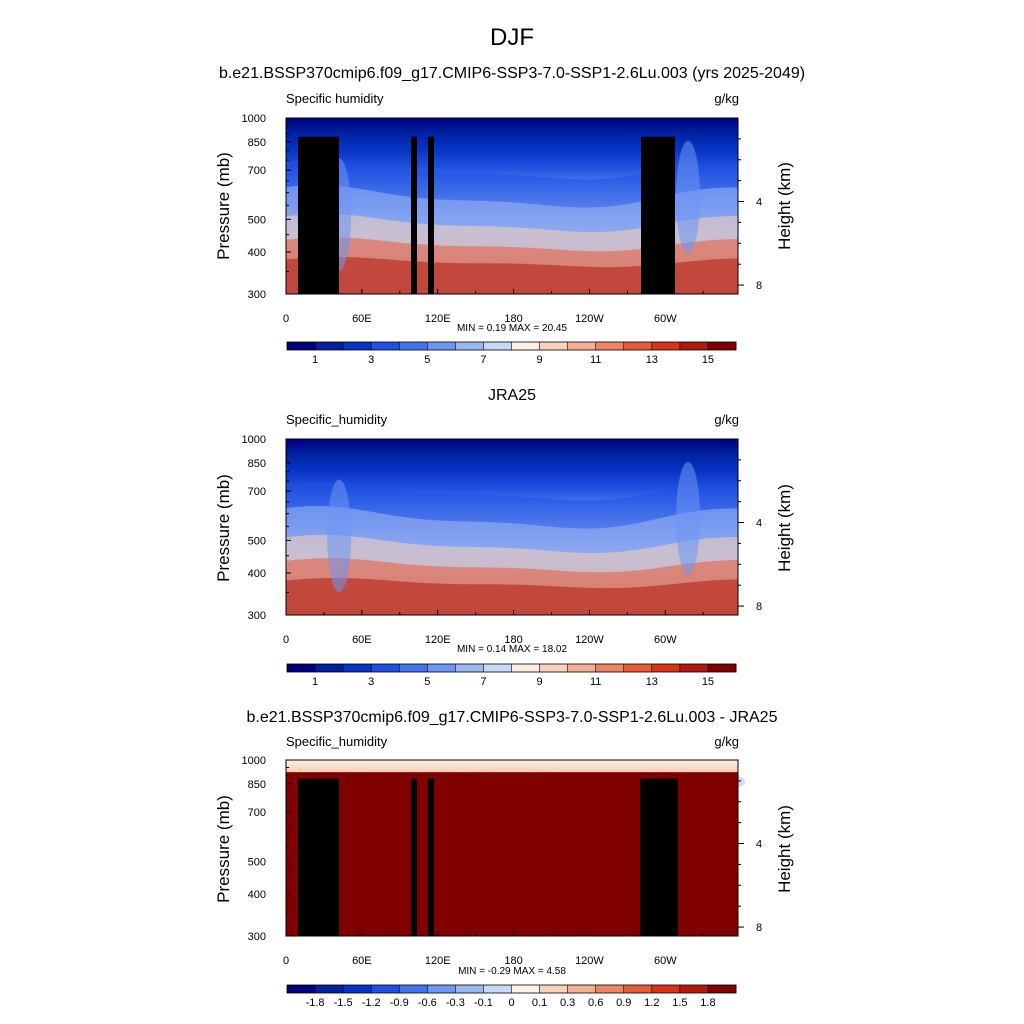  What do you see at coordinates (567, 1003) in the screenshot?
I see `colorbar-label: 0.3` at bounding box center [567, 1003].